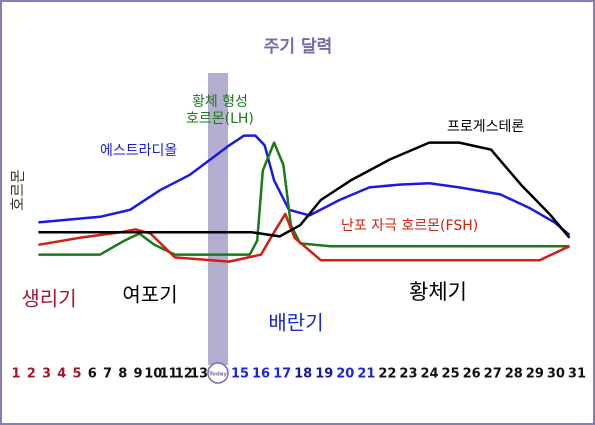 This screenshot has height=425, width=595. I want to click on y-axis-label: 호르몬, so click(18, 189).